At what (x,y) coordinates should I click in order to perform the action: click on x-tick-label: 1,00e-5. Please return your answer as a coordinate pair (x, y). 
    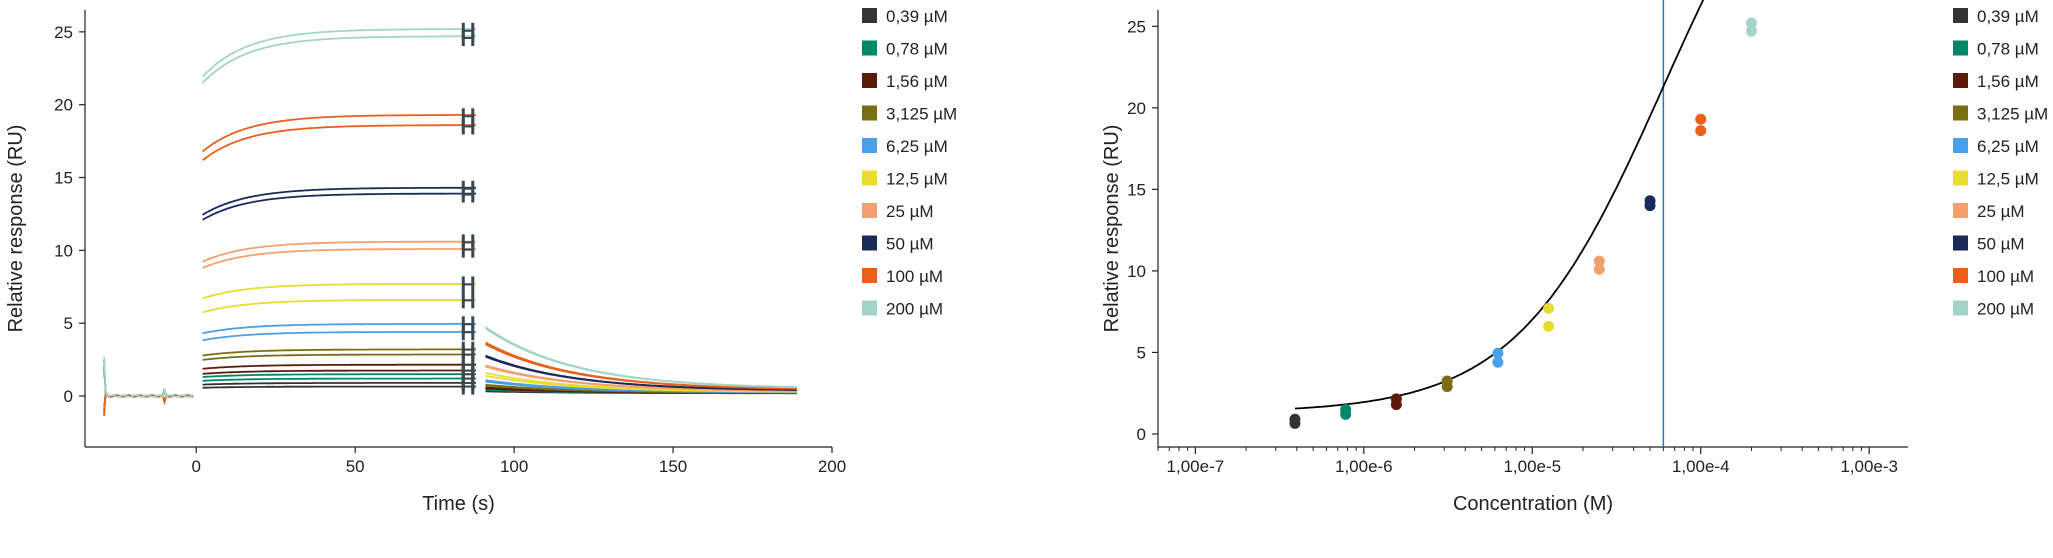
    Looking at the image, I should click on (1532, 466).